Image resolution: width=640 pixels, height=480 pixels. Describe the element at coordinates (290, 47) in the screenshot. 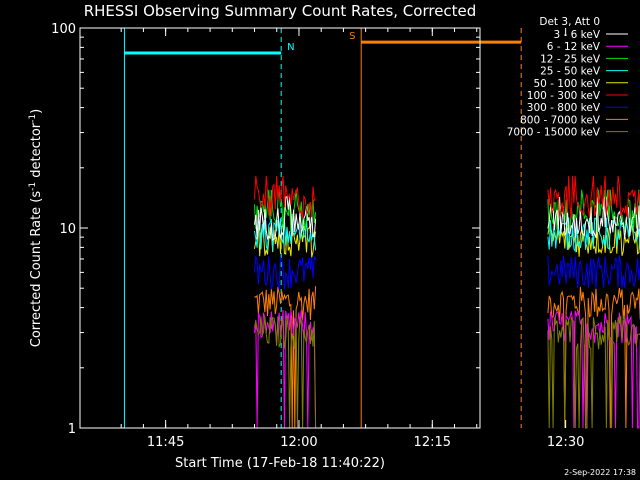

I see `night-label: N` at that location.